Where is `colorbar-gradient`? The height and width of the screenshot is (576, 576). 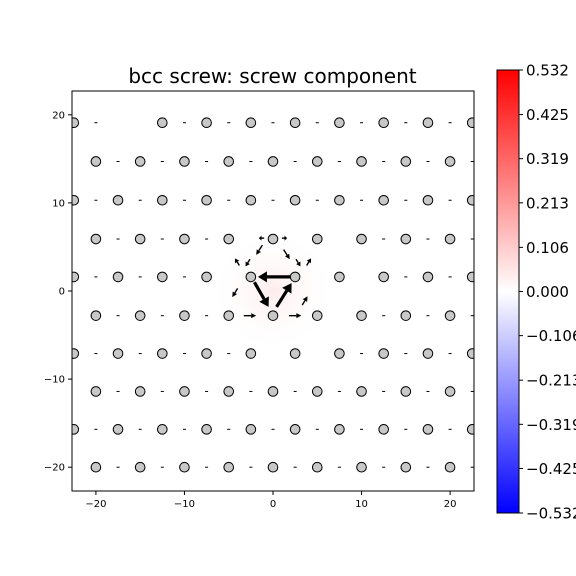
colorbar-gradient is located at coordinates (508, 291).